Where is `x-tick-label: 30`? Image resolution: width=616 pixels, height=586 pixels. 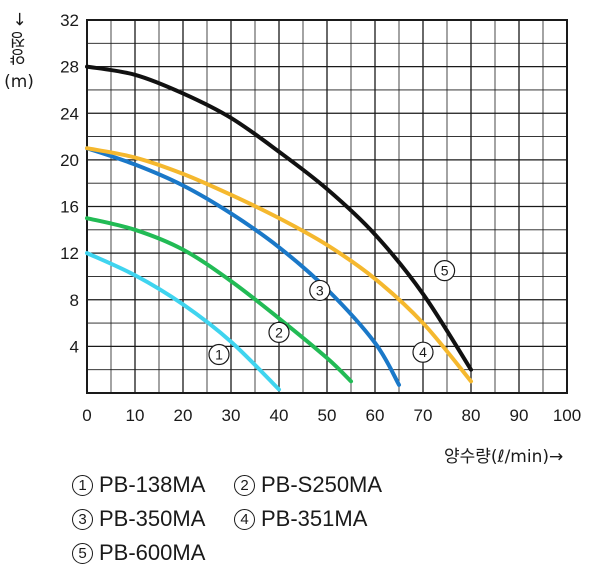 x-tick-label: 30 is located at coordinates (231, 415).